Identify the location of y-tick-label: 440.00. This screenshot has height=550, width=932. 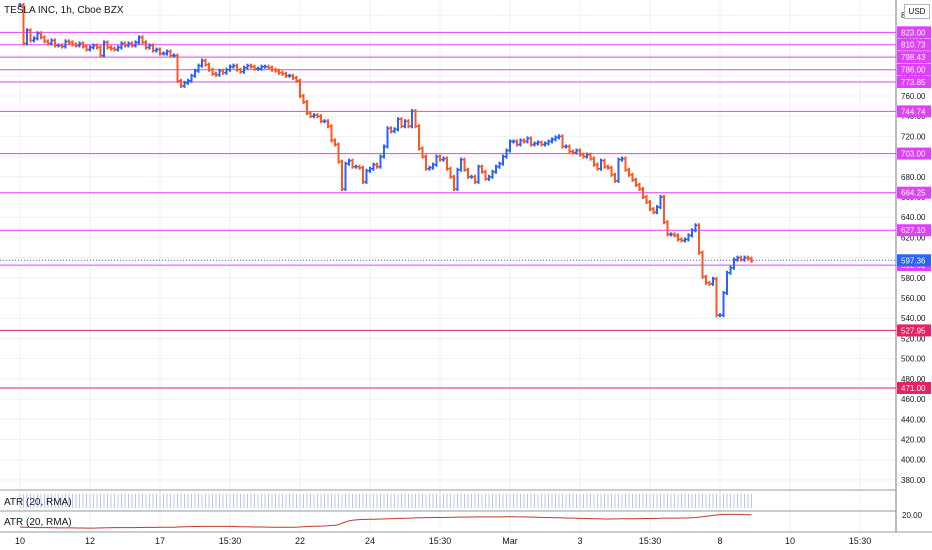
(913, 419).